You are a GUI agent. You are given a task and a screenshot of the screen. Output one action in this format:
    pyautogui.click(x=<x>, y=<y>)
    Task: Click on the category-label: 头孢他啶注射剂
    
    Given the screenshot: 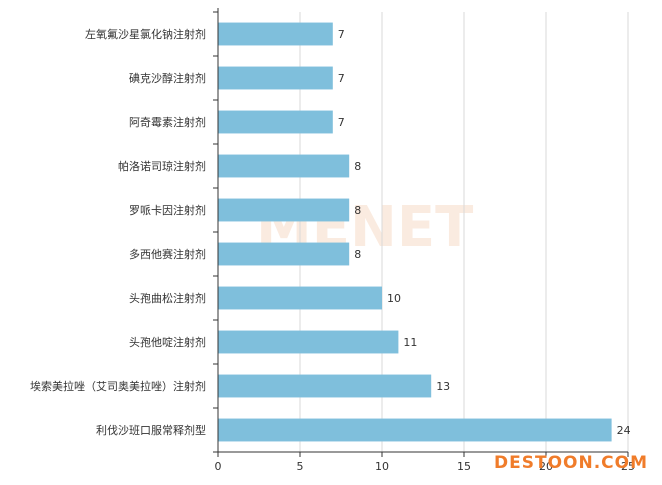 What is the action you would take?
    pyautogui.click(x=167, y=342)
    